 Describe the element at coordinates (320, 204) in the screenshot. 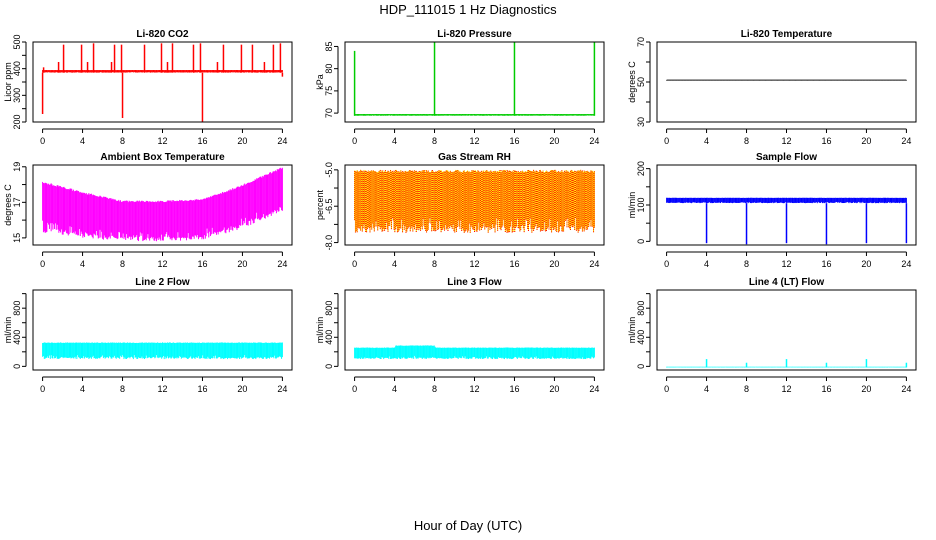

I see `y-axis-label: percent` at that location.